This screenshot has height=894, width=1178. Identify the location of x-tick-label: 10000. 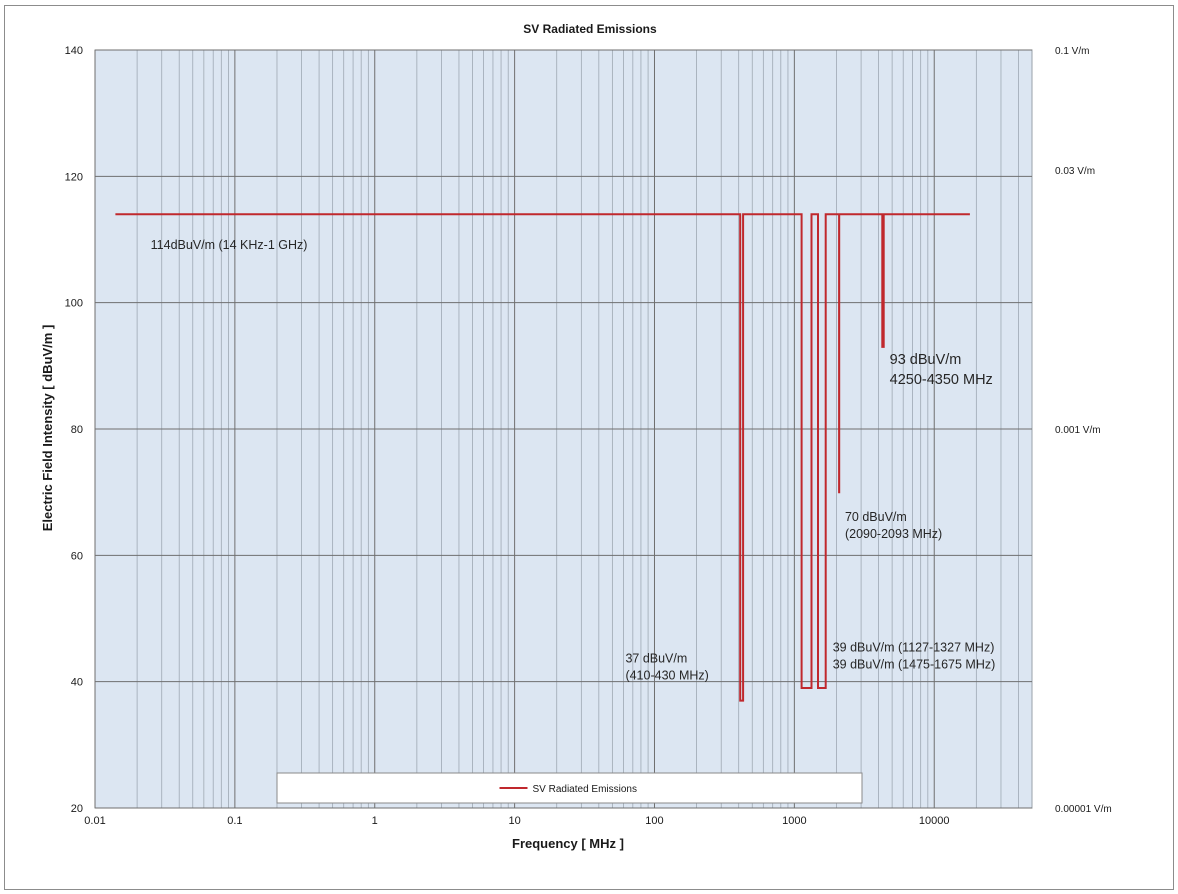
(934, 821).